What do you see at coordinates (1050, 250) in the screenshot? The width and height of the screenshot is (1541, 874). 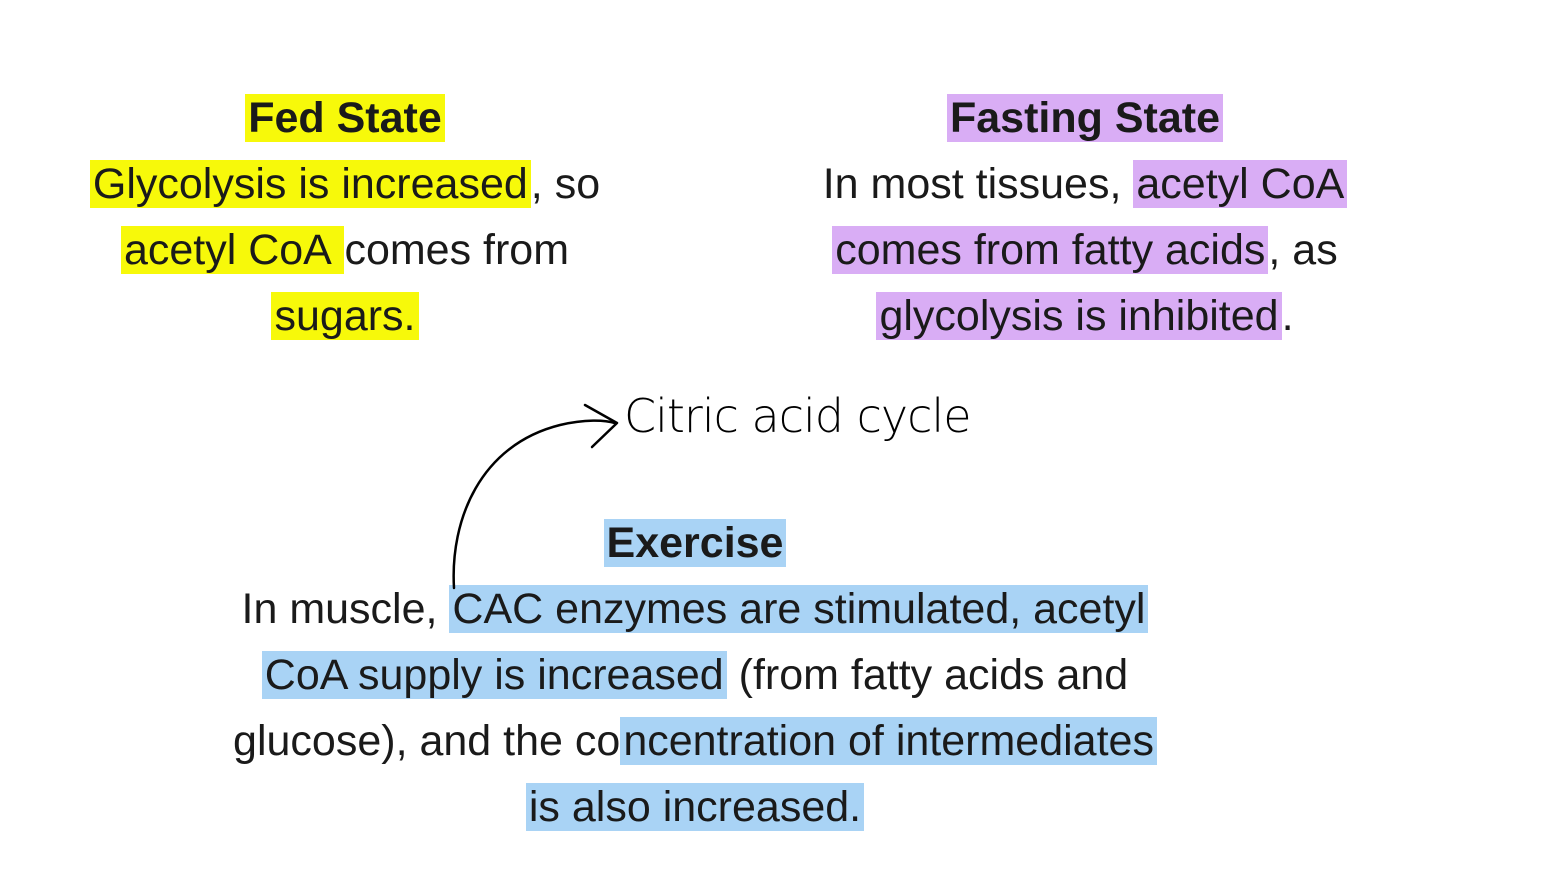 I see `fasting-line2-highlight: comes from fatty acids` at bounding box center [1050, 250].